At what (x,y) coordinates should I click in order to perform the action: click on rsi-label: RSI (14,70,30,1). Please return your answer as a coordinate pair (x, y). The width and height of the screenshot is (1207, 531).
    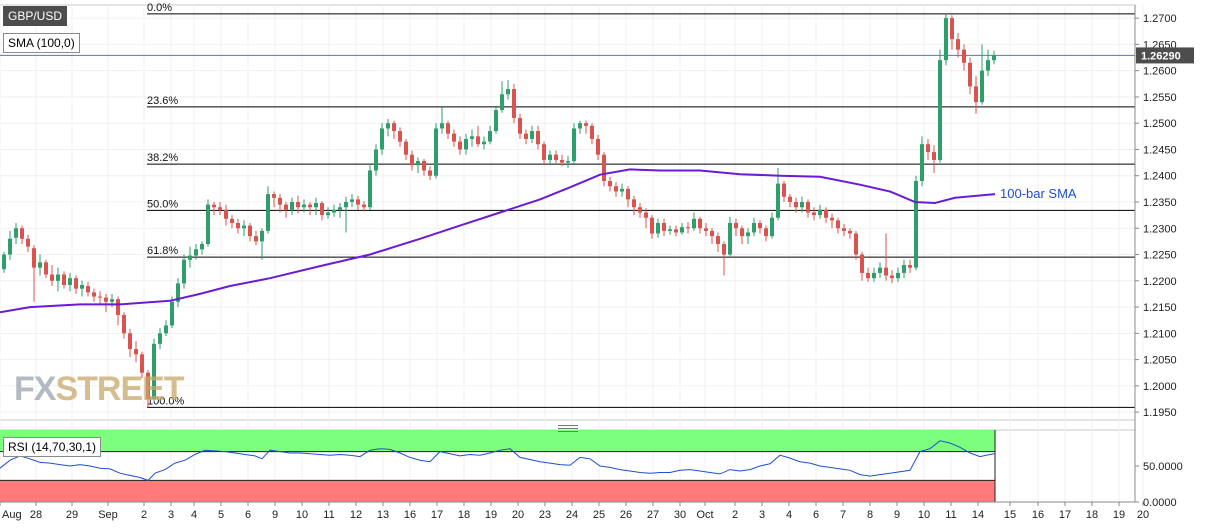
    Looking at the image, I should click on (52, 447).